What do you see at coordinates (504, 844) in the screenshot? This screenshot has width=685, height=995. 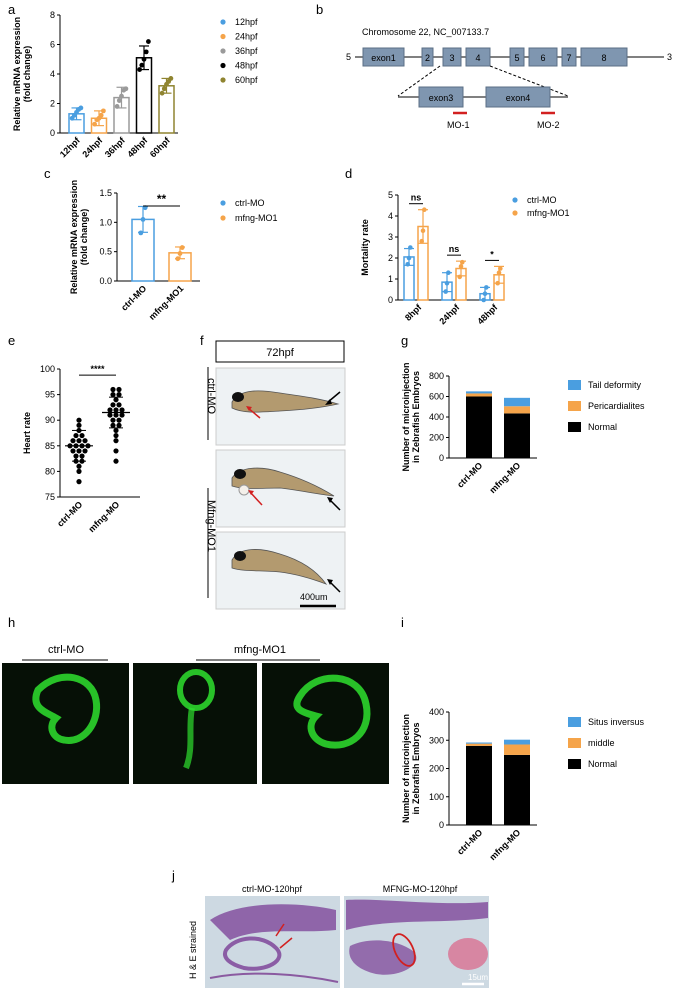 I see `i-x-tick-label: mfng-MO` at bounding box center [504, 844].